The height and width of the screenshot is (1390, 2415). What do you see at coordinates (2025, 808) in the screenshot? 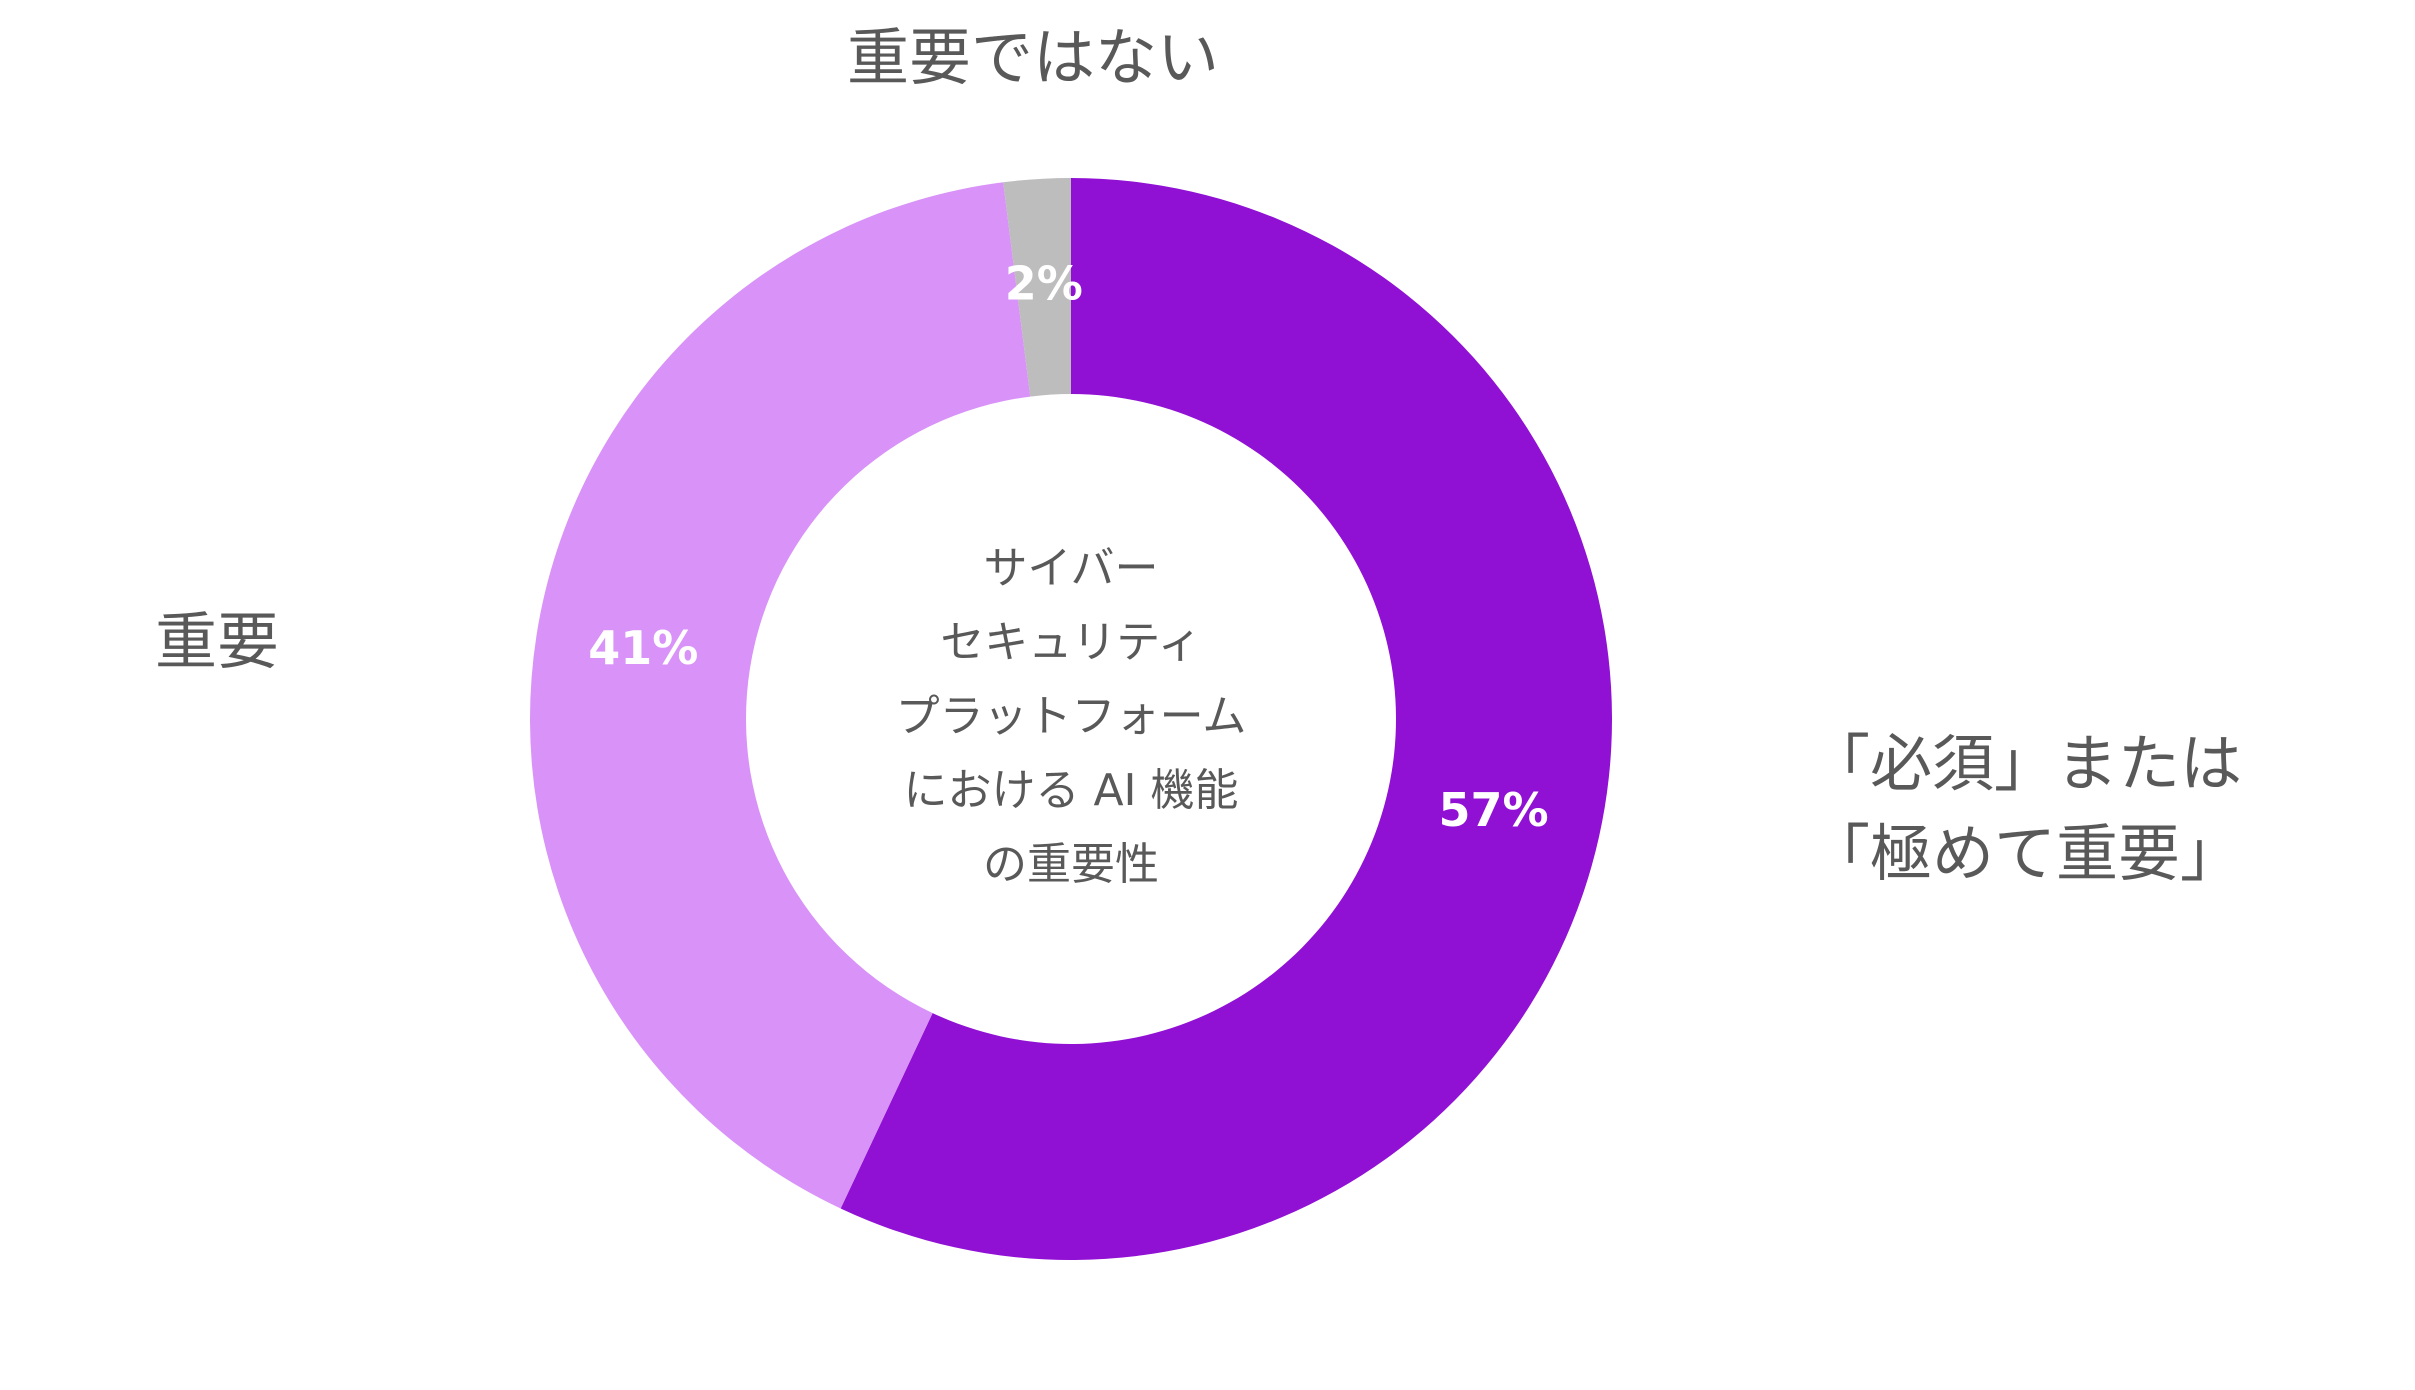
I see `category-label: 「必須」または「極めて重要」` at bounding box center [2025, 808].